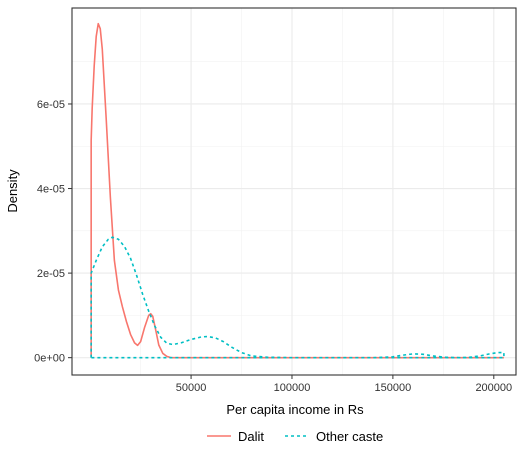 The height and width of the screenshot is (453, 530). Describe the element at coordinates (393, 388) in the screenshot. I see `x-tick-label: 150000` at that location.